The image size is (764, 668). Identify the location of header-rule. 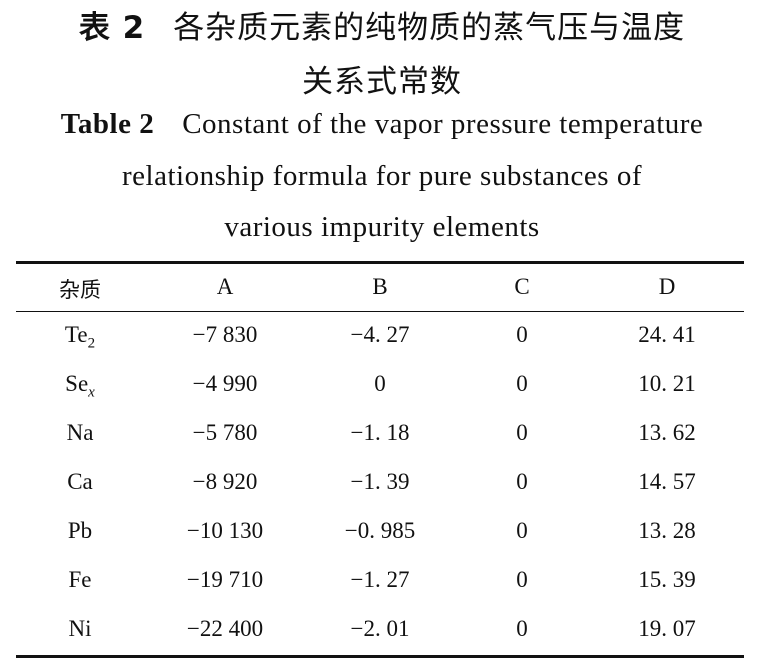
(380, 311).